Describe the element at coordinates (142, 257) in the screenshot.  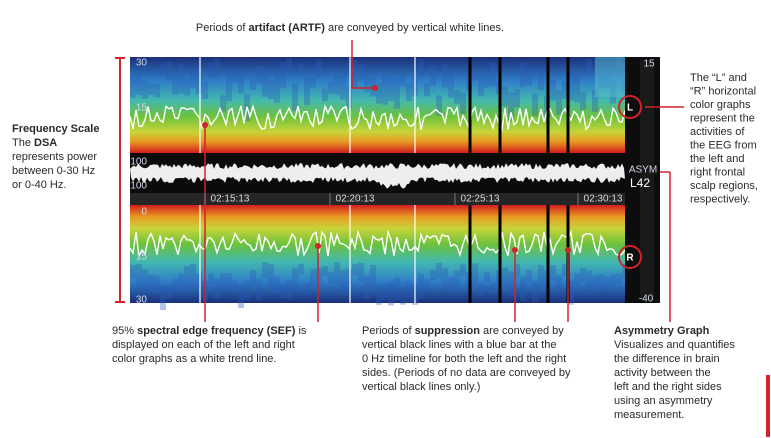
I see `scale-label: 15` at that location.